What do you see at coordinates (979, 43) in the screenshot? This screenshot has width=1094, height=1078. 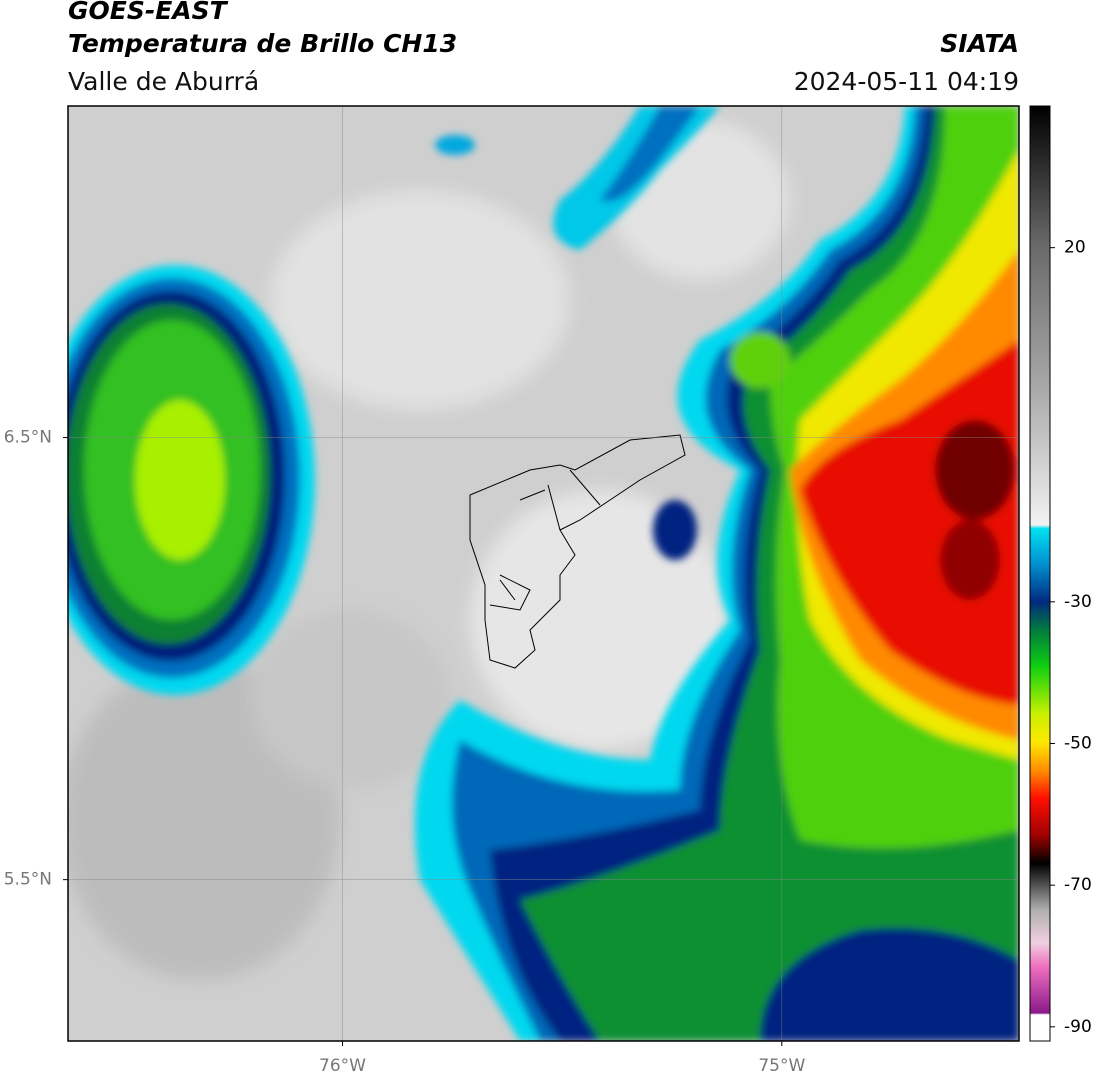 I see `source: SIATA` at bounding box center [979, 43].